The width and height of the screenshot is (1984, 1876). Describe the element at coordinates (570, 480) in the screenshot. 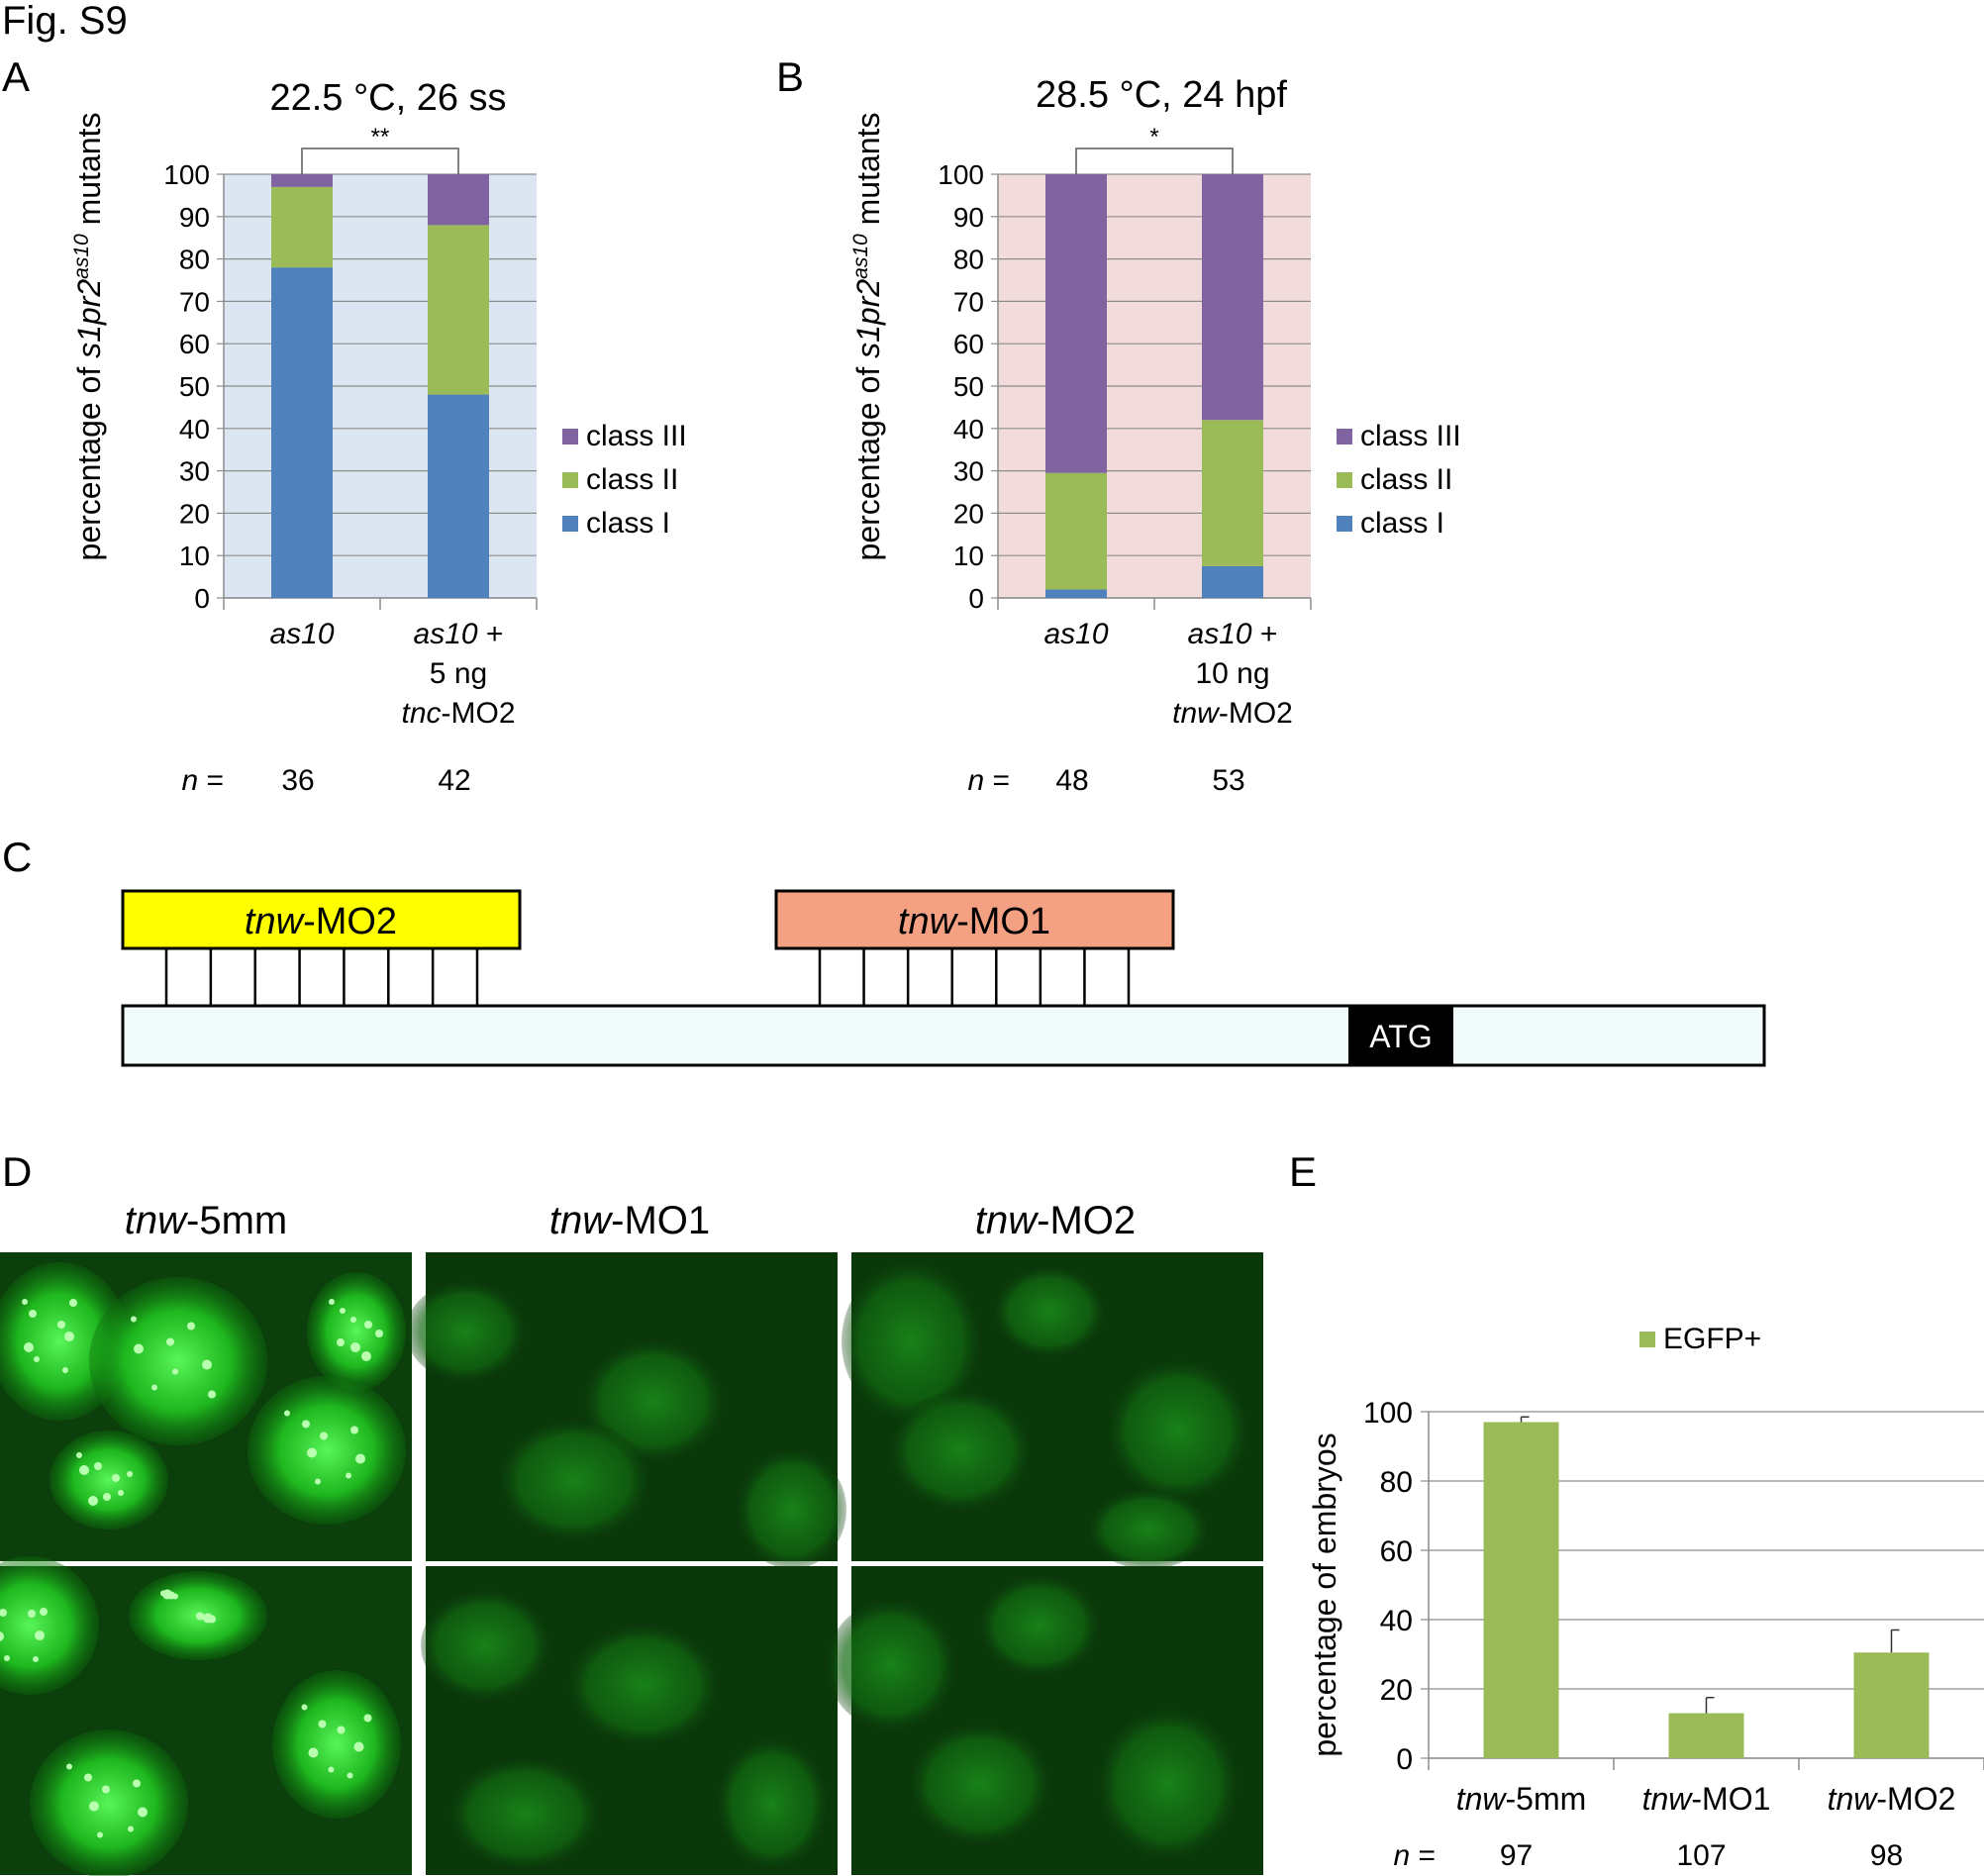

I see `chart-a-legend-swatch-class-ii` at that location.